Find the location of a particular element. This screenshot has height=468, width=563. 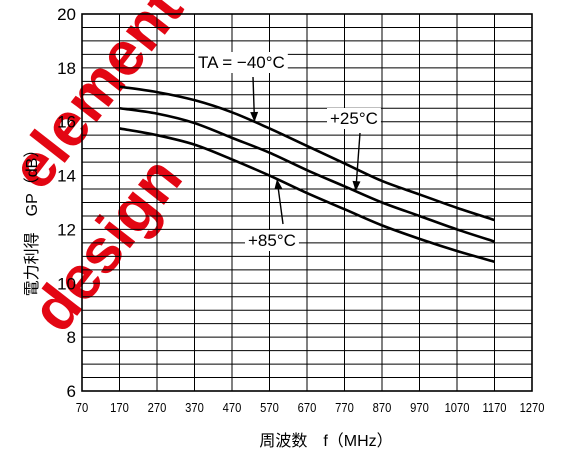

x-tick-label: 270 is located at coordinates (157, 407).